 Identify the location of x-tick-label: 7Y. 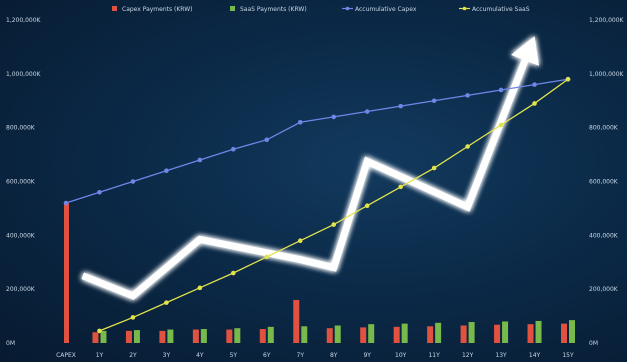
(301, 355).